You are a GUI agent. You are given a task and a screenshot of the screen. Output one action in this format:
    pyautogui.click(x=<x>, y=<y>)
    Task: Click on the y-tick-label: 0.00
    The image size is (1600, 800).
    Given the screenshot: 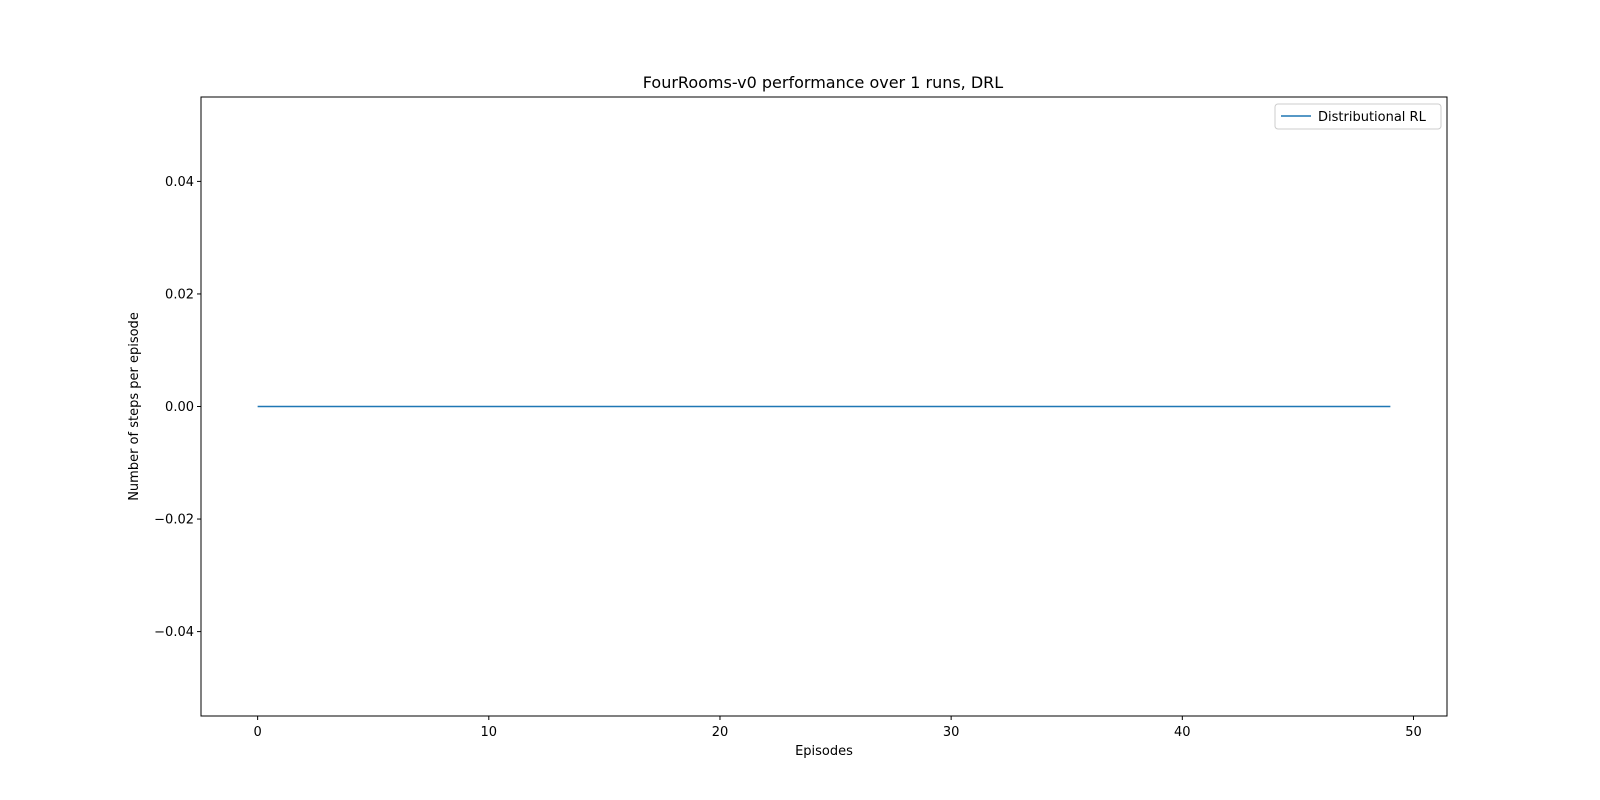 What is the action you would take?
    pyautogui.click(x=179, y=407)
    